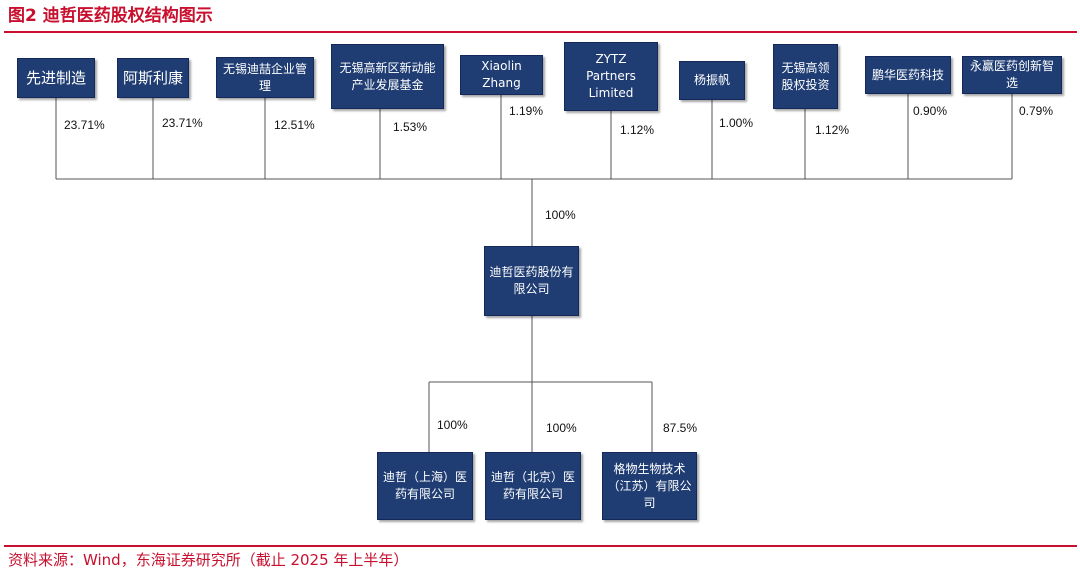  I want to click on shareholder-box-wuxi-dizhe: 无锡迪喆企业管理, so click(265, 77).